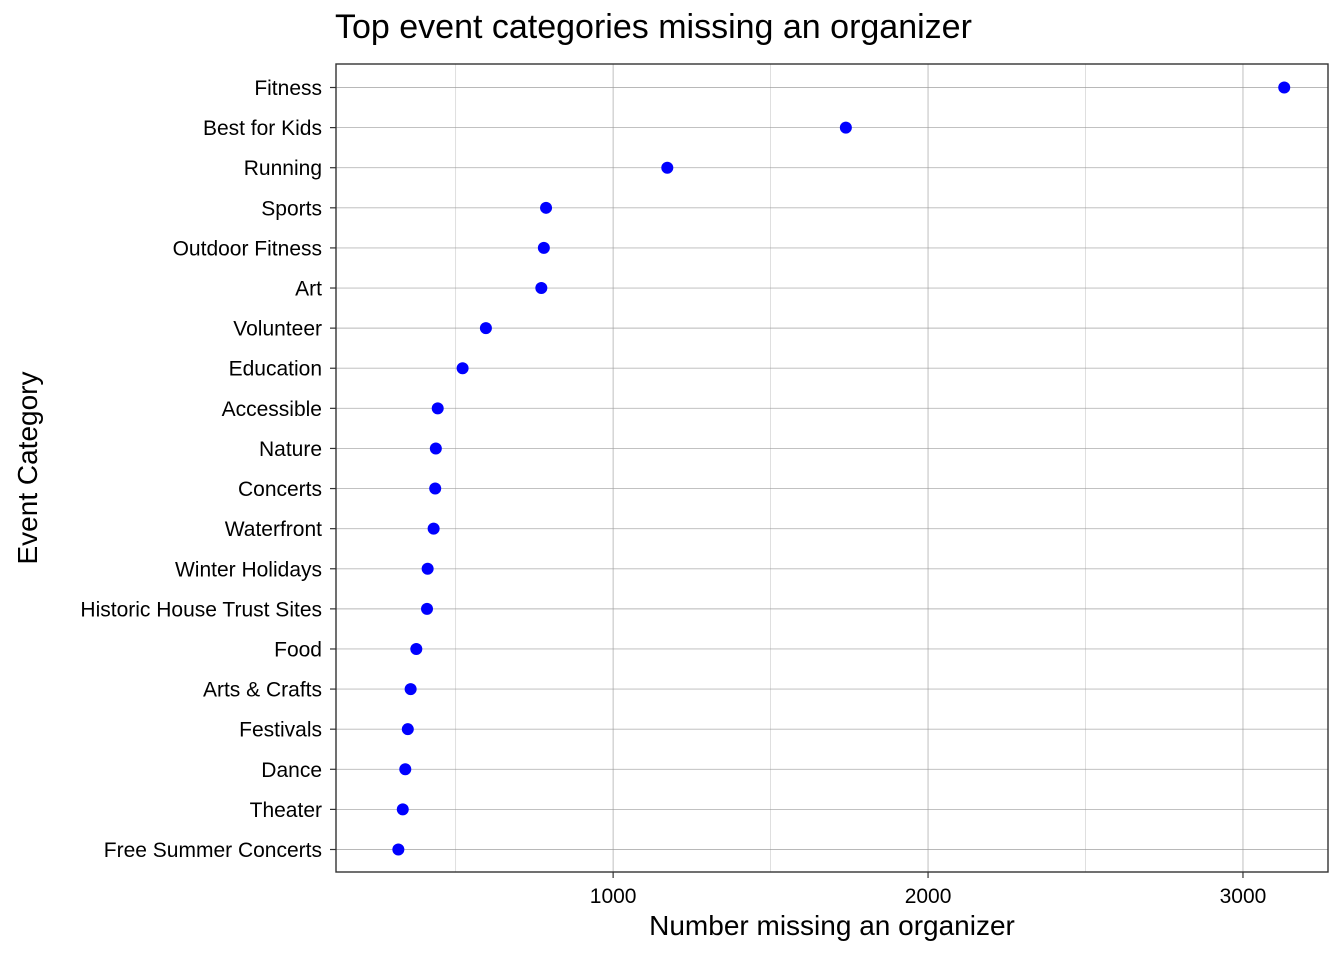 Image resolution: width=1344 pixels, height=960 pixels. I want to click on x-tick-label: 2000, so click(928, 896).